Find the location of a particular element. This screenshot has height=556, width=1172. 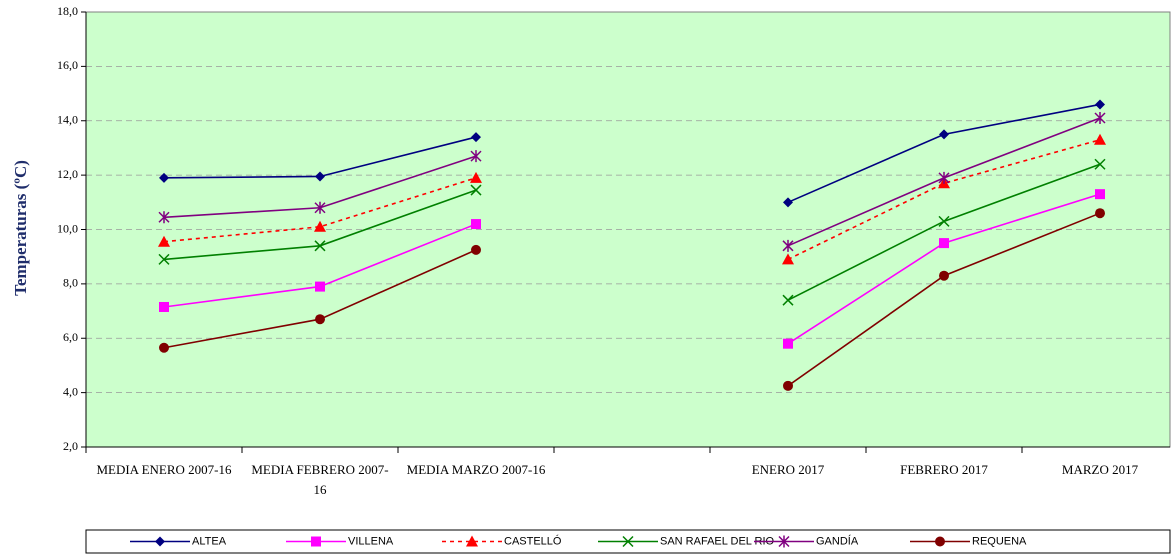

x-tick-label: MEDIA ENERO 2007-16 is located at coordinates (164, 469).